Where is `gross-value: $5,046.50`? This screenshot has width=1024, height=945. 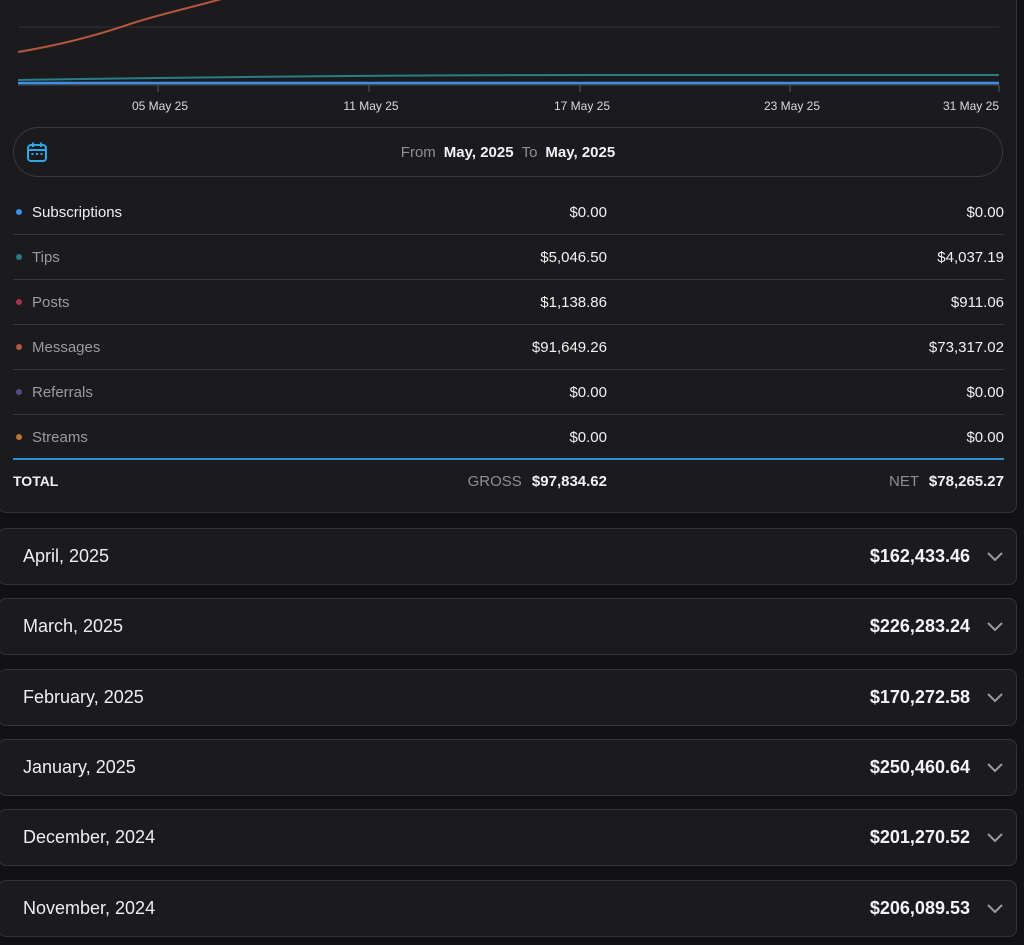
gross-value: $5,046.50 is located at coordinates (573, 257).